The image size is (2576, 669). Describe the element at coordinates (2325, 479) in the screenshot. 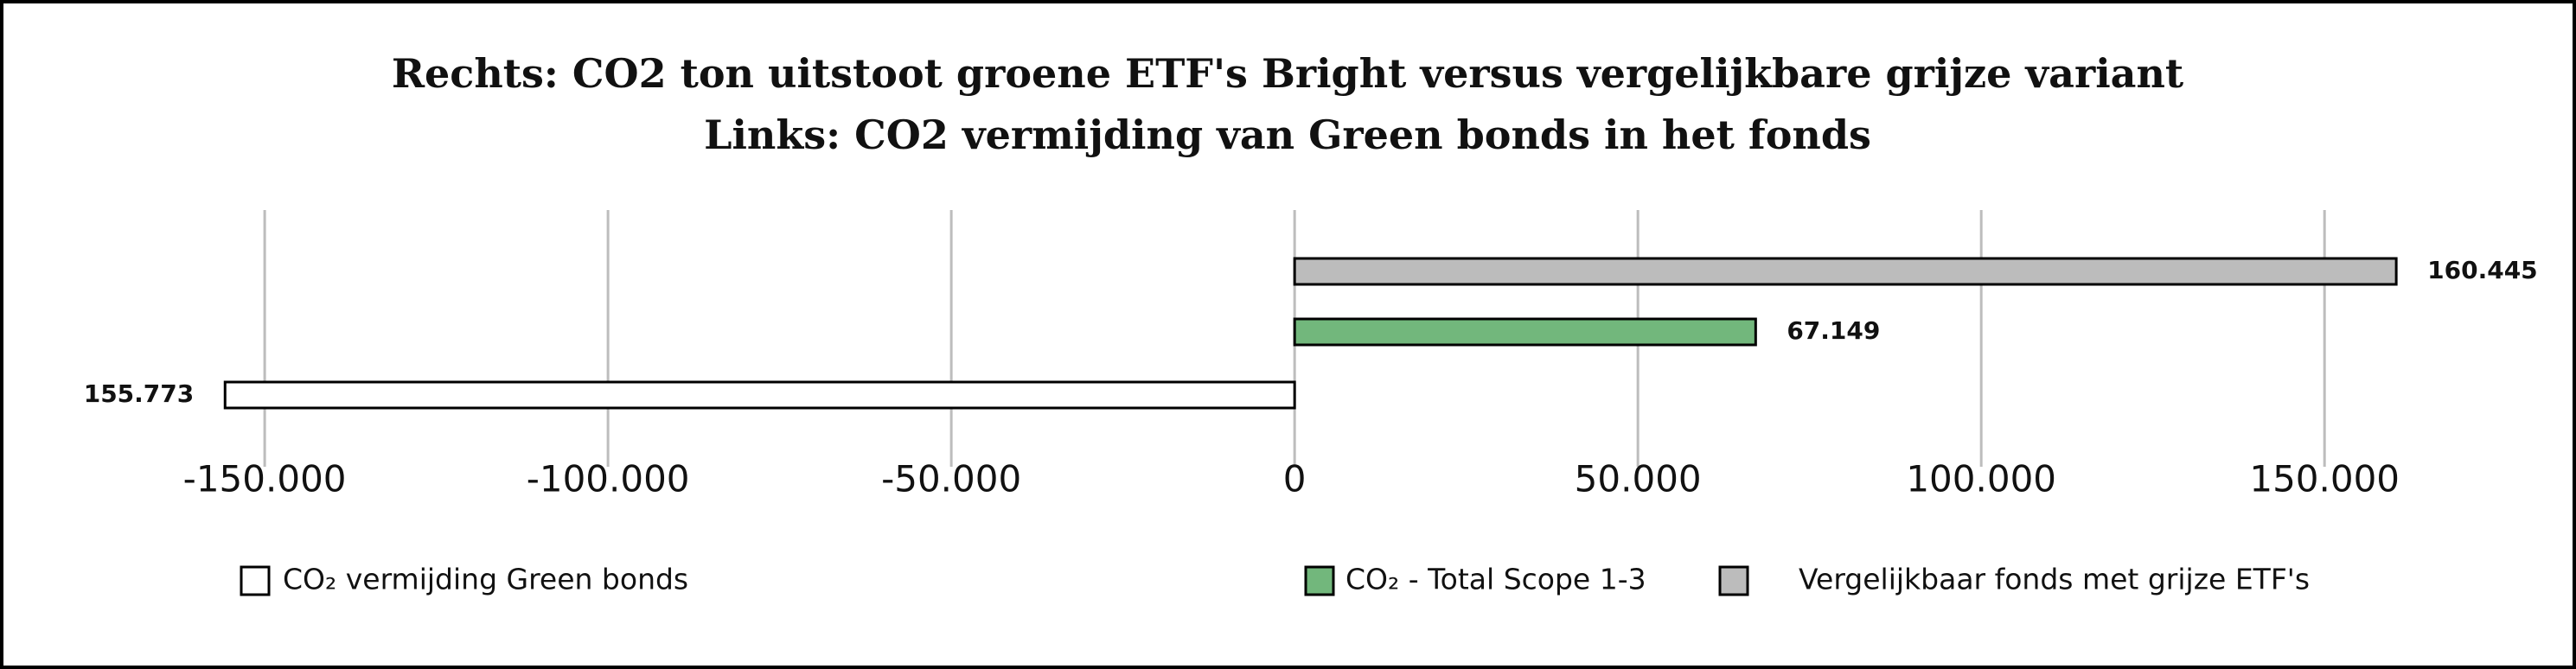

I see `x-tick-label: 150.000` at that location.